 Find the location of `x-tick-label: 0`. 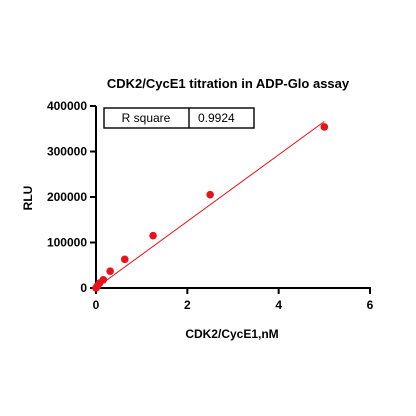

x-tick-label: 0 is located at coordinates (96, 305).